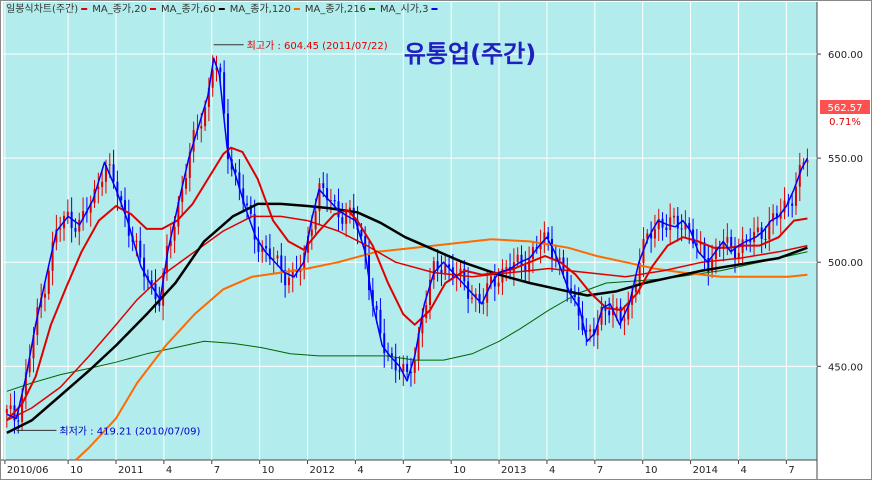 The image size is (872, 480). What do you see at coordinates (42, 9) in the screenshot?
I see `legend-item-label: 일봉식차트(주간)` at bounding box center [42, 9].